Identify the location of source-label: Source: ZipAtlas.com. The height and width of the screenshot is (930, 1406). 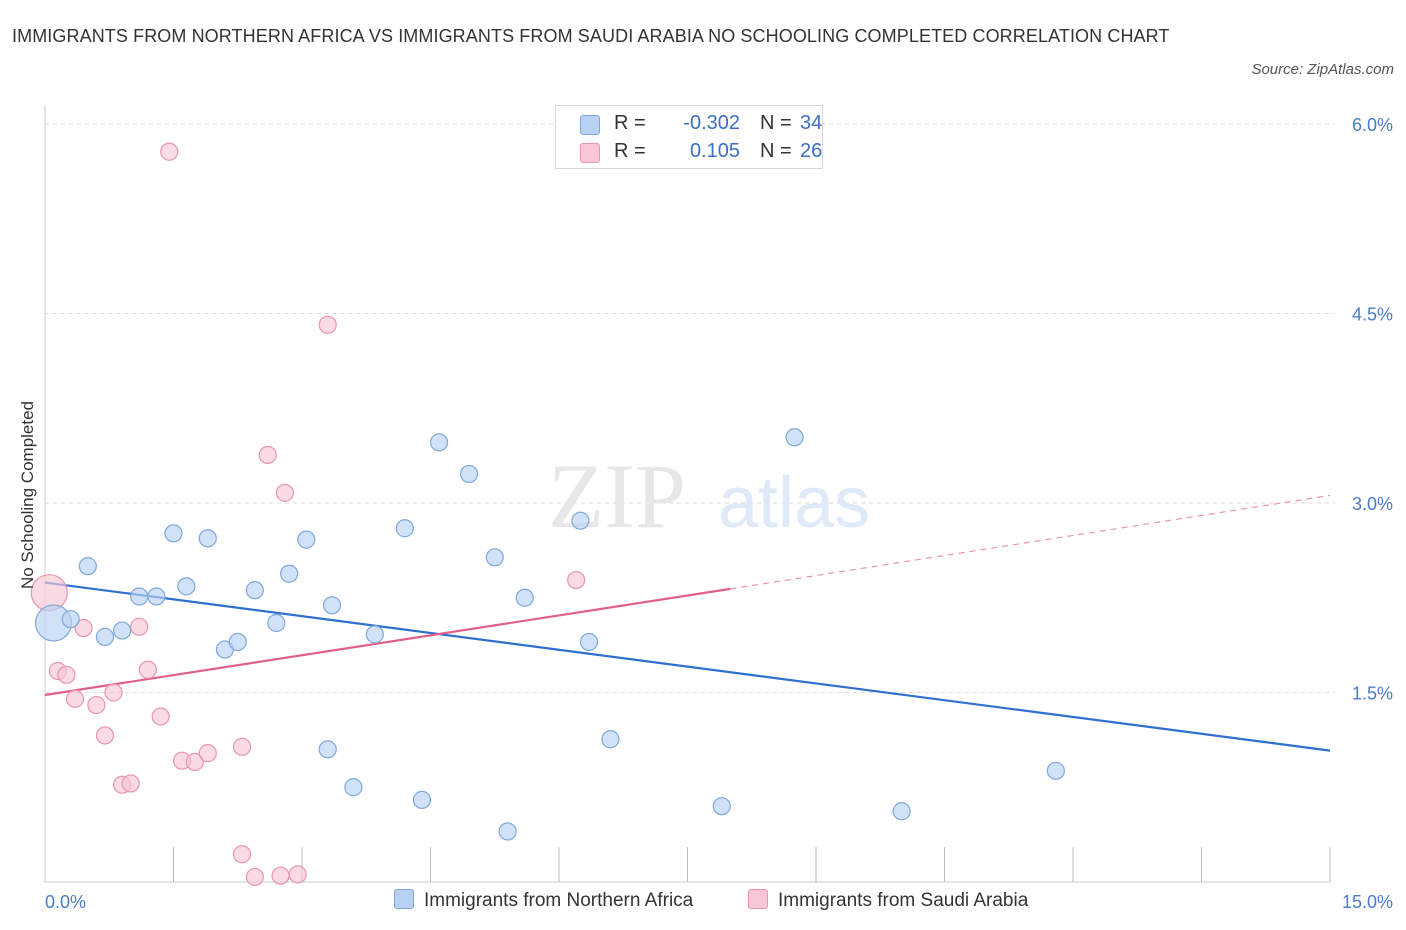
(1322, 69).